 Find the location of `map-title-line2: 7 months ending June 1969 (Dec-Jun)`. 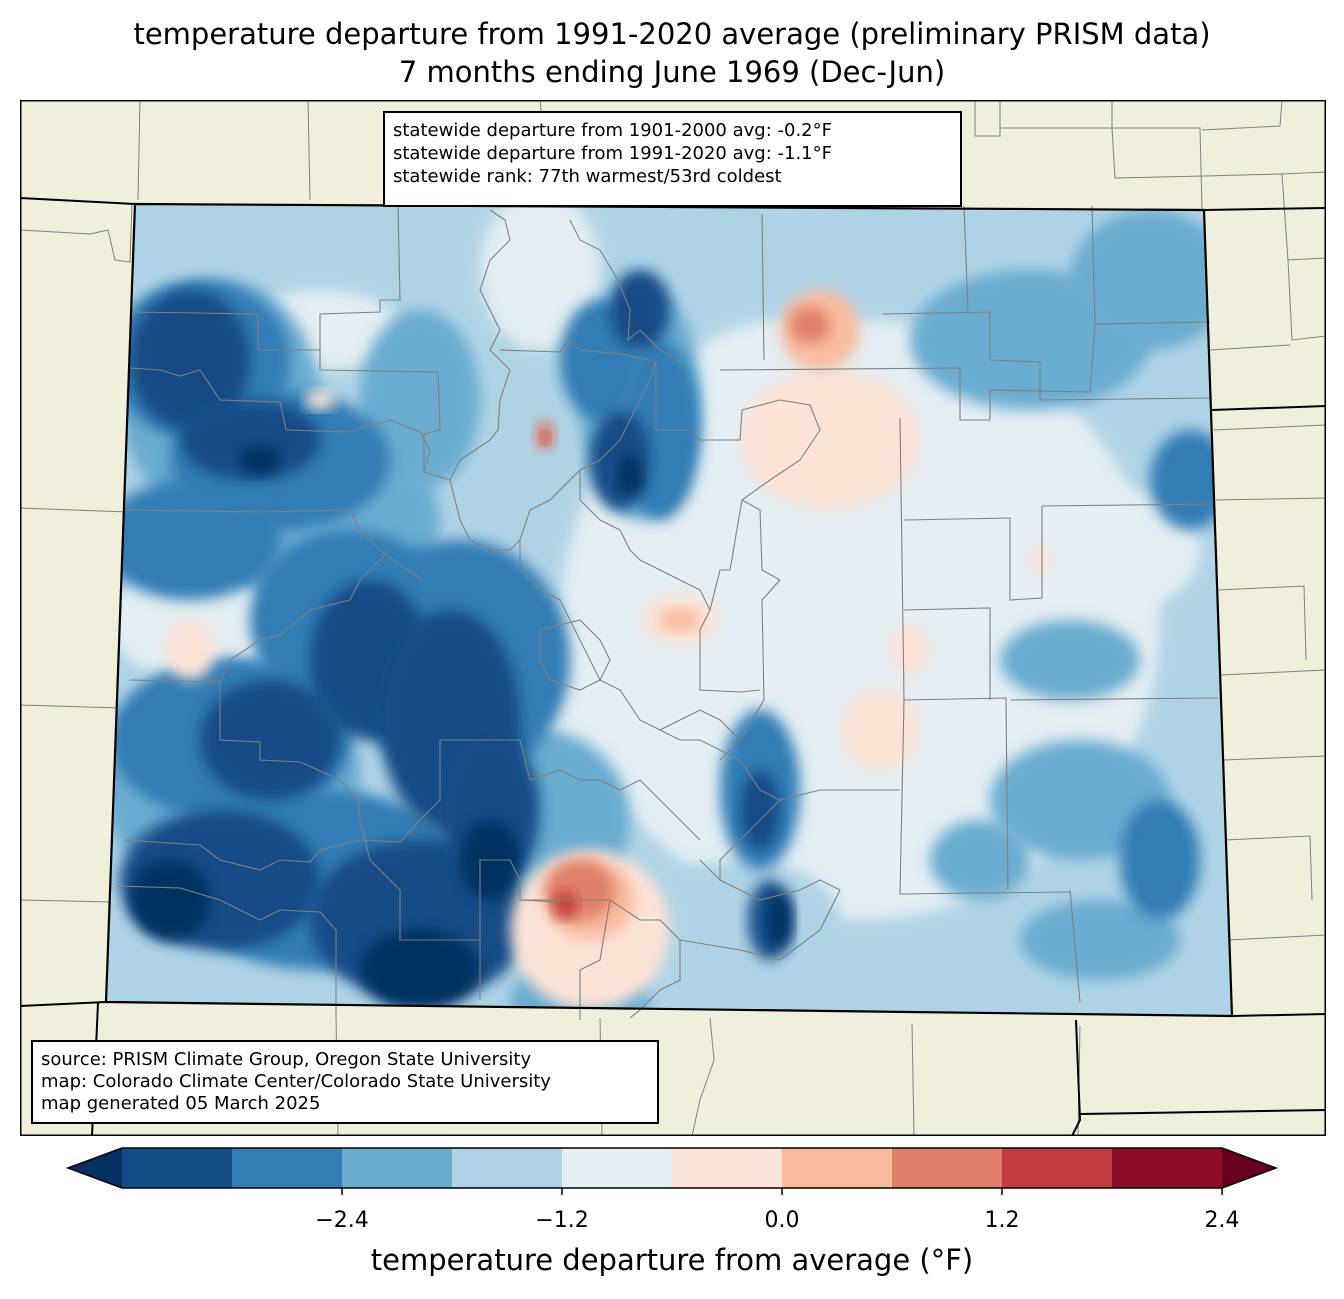

map-title-line2: 7 months ending June 1969 (Dec-Jun) is located at coordinates (672, 72).